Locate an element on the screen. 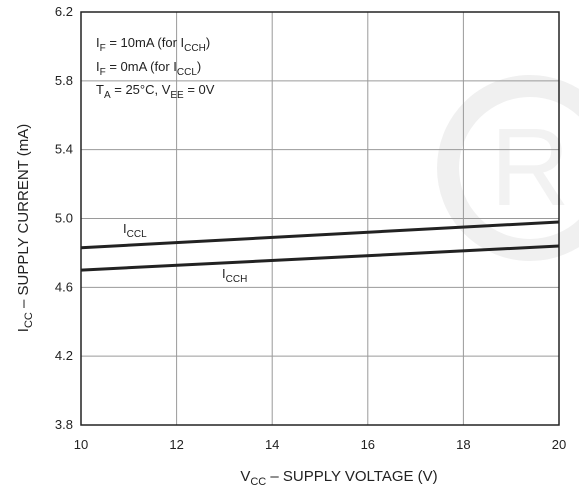 The image size is (579, 490). y-tick-label: 5.4 is located at coordinates (64, 149).